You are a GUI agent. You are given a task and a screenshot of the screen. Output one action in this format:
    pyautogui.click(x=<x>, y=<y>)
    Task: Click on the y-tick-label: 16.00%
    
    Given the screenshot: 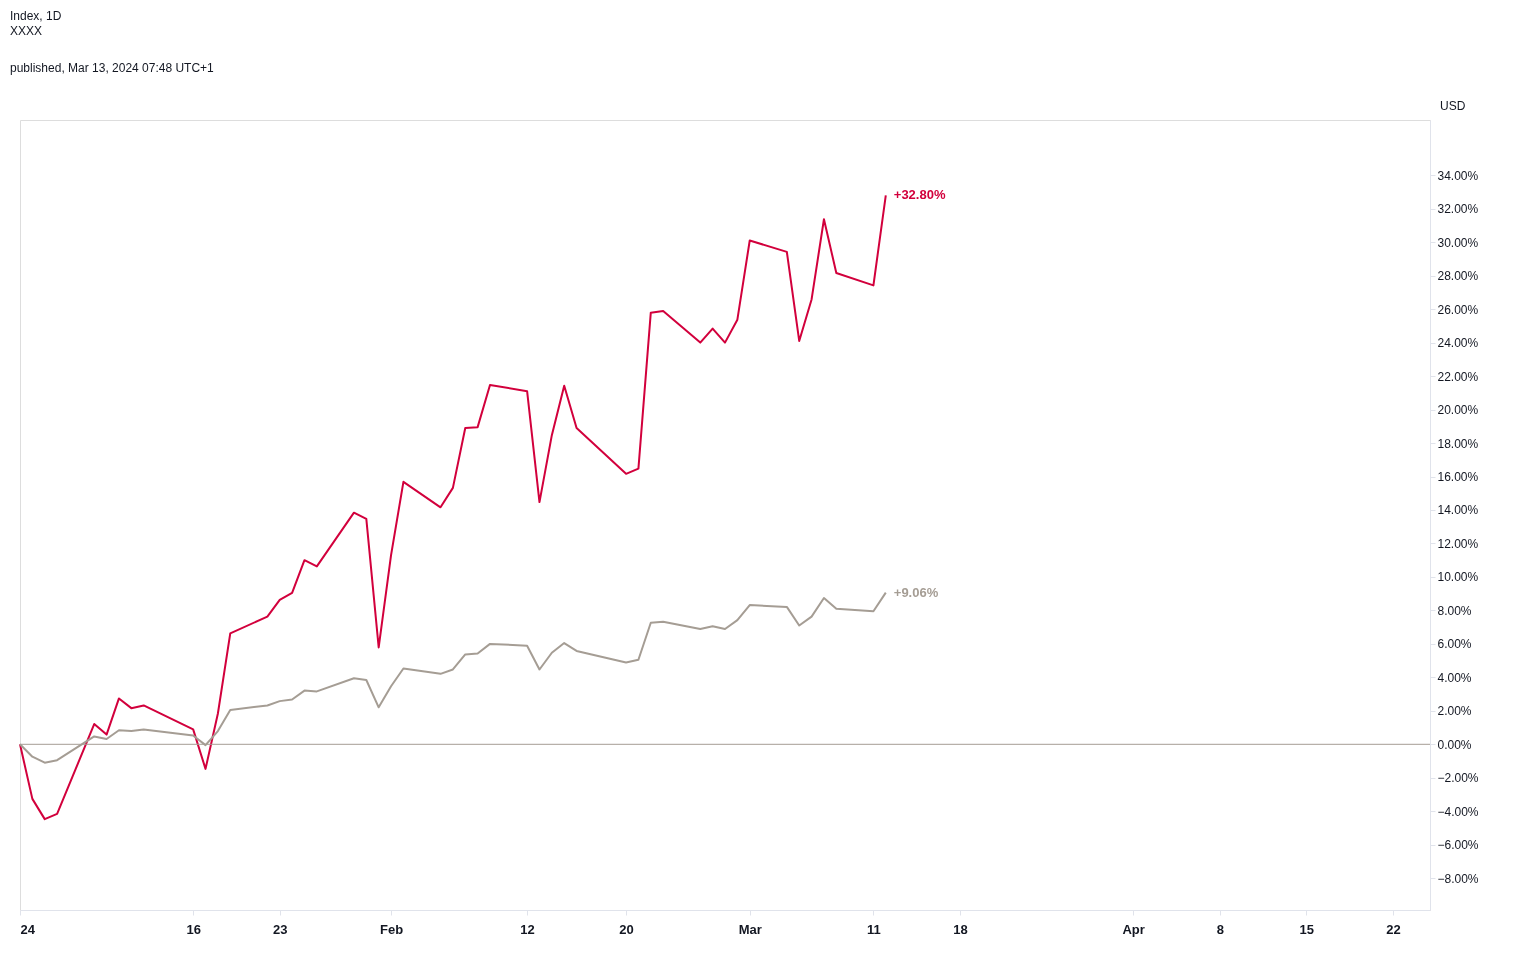 What is the action you would take?
    pyautogui.click(x=1458, y=477)
    